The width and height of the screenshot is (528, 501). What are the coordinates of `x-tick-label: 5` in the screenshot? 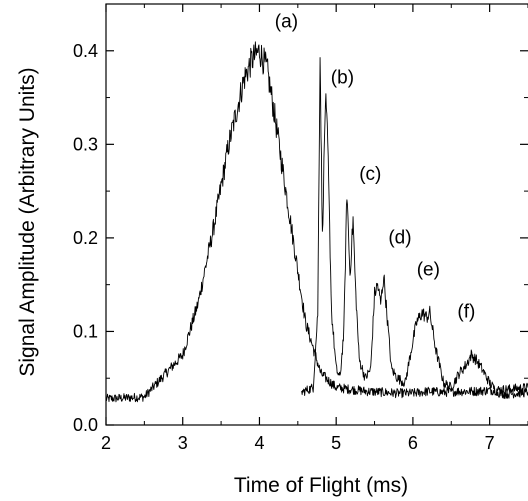 It's located at (336, 443).